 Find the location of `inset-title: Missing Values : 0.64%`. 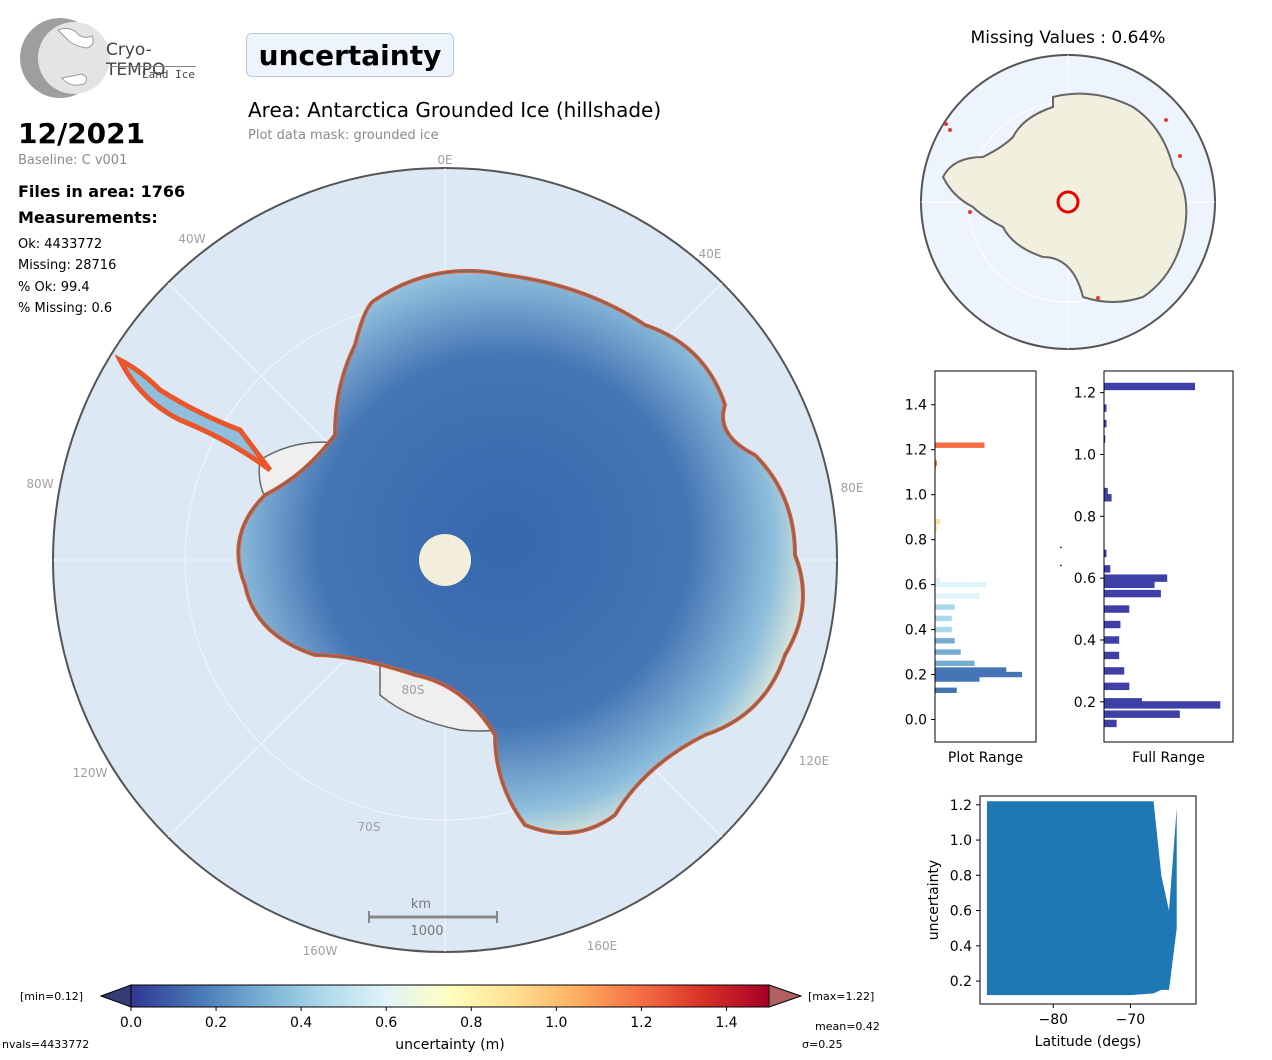

inset-title: Missing Values : 0.64% is located at coordinates (1068, 38).